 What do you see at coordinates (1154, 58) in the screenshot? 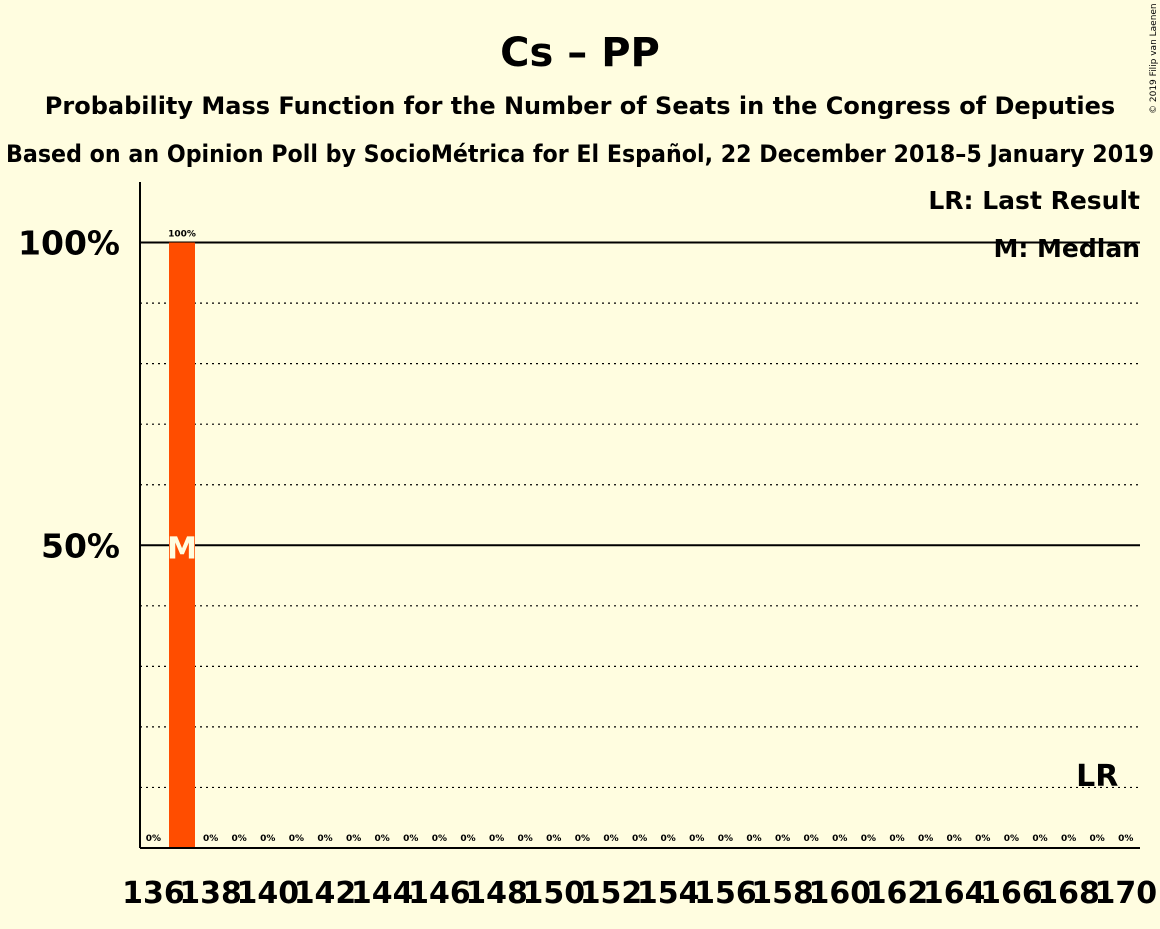
I see `copyright-text: © 2019 Filip van Laenen` at bounding box center [1154, 58].